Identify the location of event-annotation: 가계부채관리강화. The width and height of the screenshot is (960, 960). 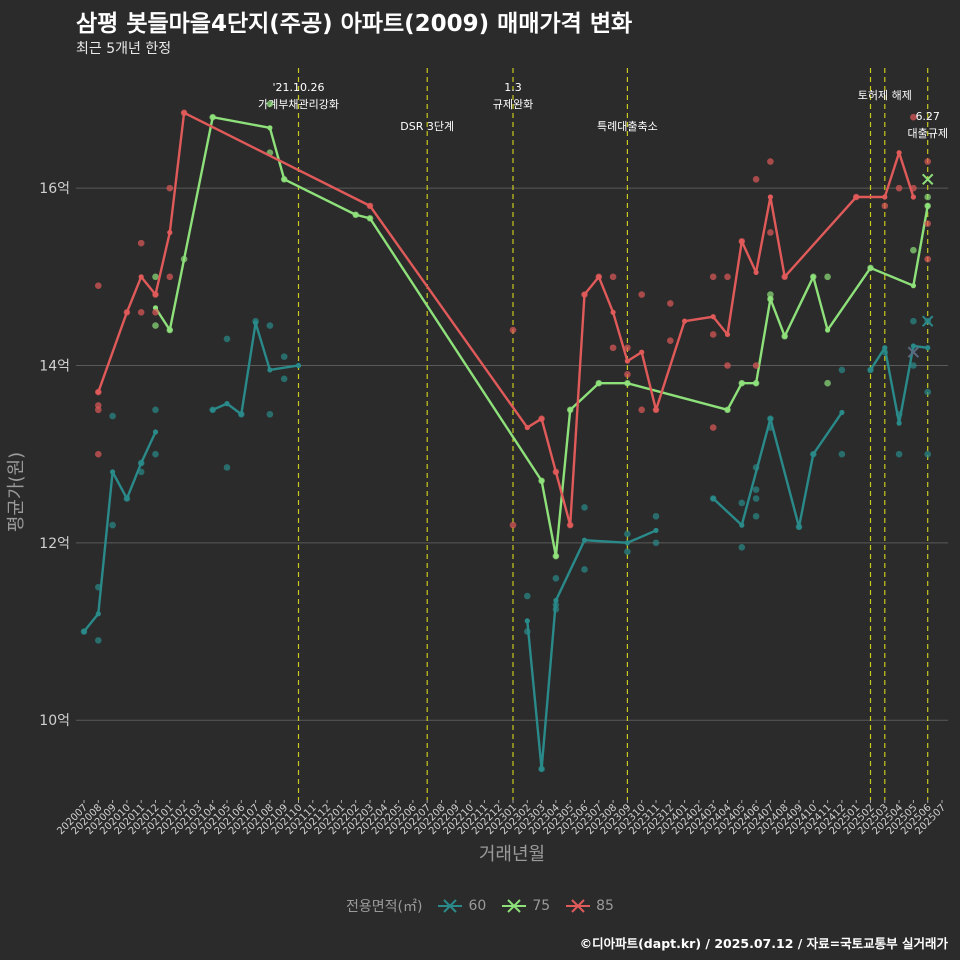
(298, 104).